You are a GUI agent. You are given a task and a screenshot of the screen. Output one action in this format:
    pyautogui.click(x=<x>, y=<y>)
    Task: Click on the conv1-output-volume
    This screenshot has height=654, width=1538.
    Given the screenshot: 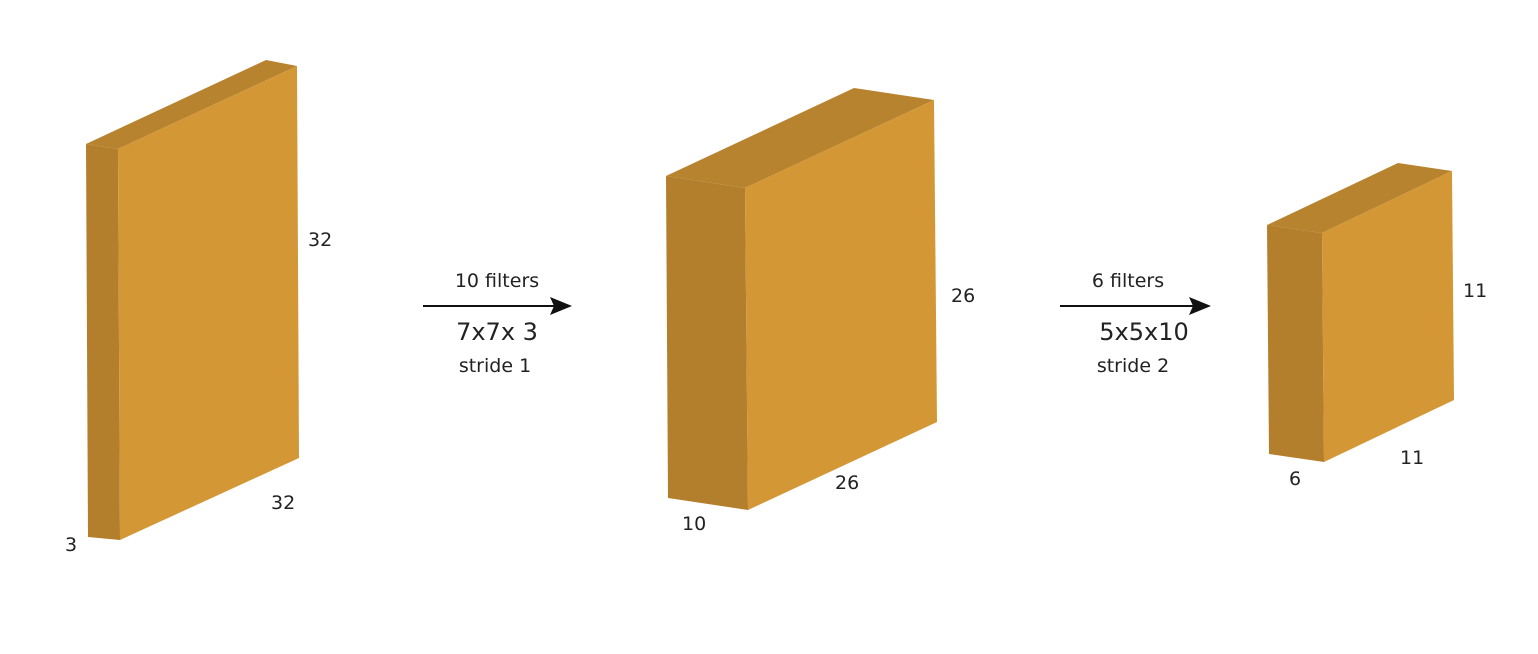 What is the action you would take?
    pyautogui.click(x=801, y=299)
    